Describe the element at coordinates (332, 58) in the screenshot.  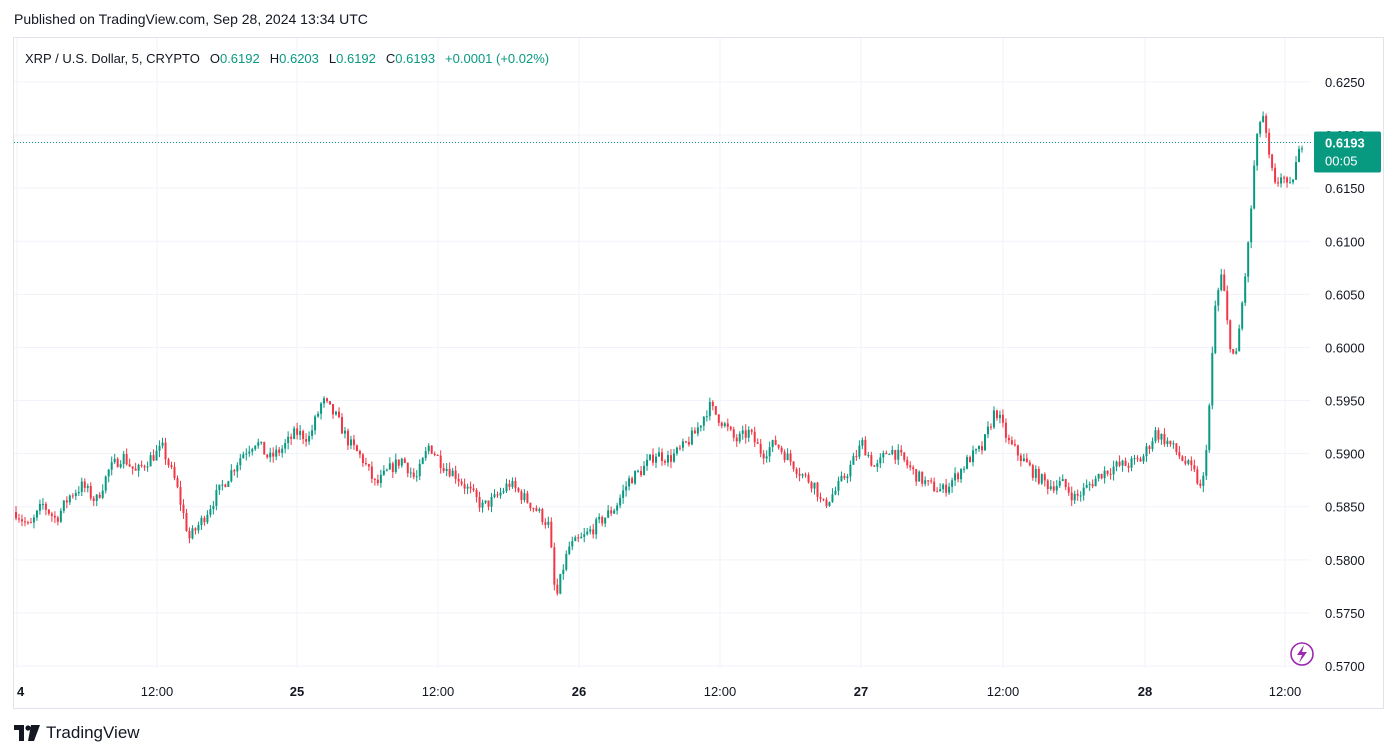
I see `low-label: L` at that location.